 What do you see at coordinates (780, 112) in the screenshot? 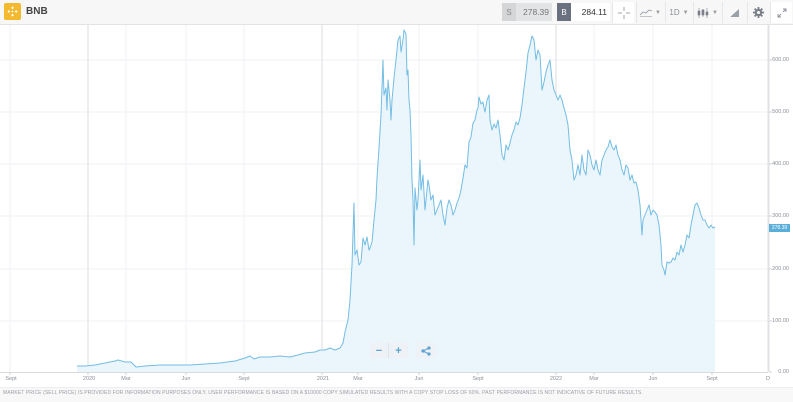
I see `y-tick-label: 500.00` at bounding box center [780, 112].